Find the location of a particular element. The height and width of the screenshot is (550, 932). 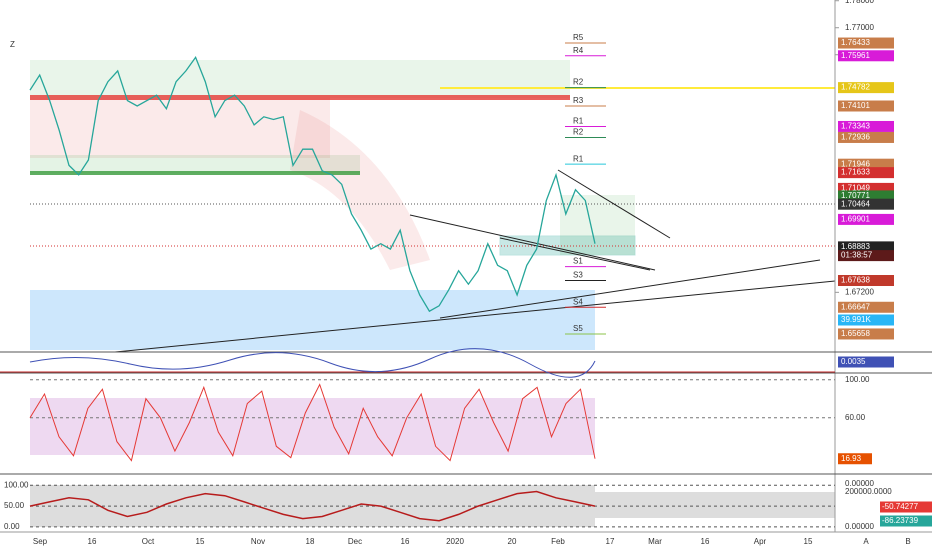

support-band is located at coordinates (195, 173).